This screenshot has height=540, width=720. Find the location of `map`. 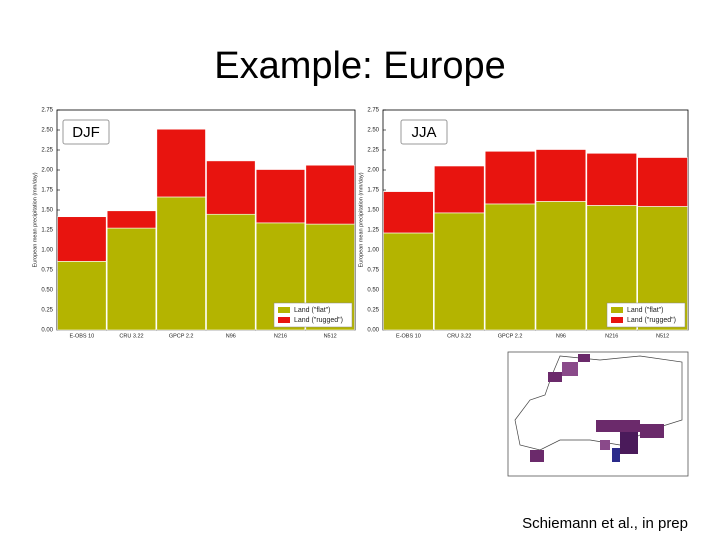

map is located at coordinates (598, 414).